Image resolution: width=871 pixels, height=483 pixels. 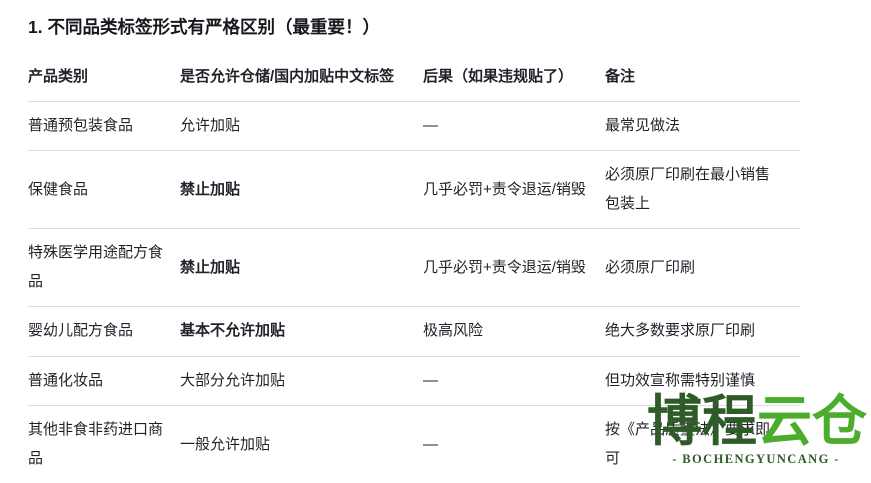 I want to click on column-header-consequence: 后果（如果违规贴了）, so click(x=498, y=76).